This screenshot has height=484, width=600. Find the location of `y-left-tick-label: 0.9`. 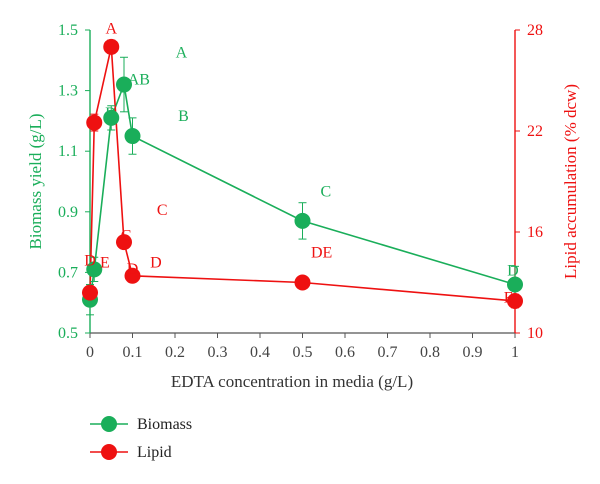

y-left-tick-label: 0.9 is located at coordinates (68, 212).